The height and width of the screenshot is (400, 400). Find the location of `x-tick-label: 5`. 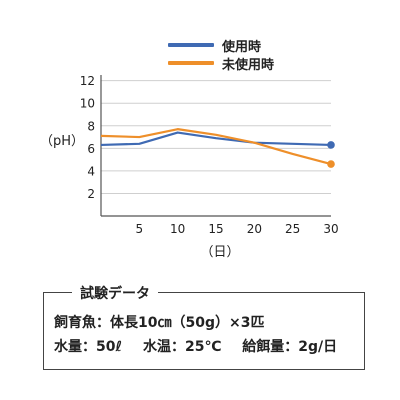

x-tick-label: 5 is located at coordinates (140, 229).